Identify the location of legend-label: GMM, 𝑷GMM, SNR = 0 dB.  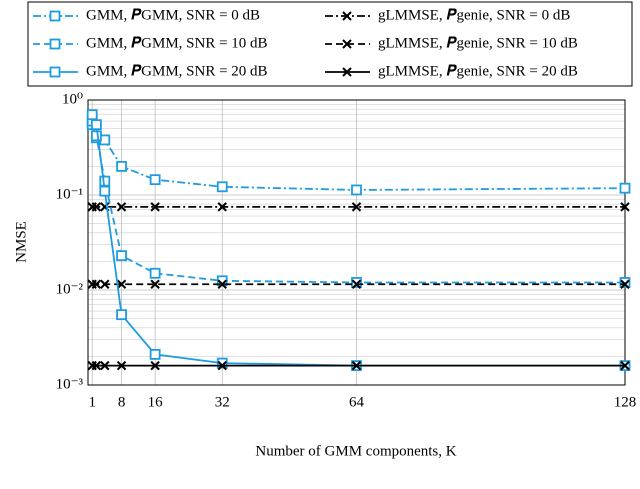
(173, 15).